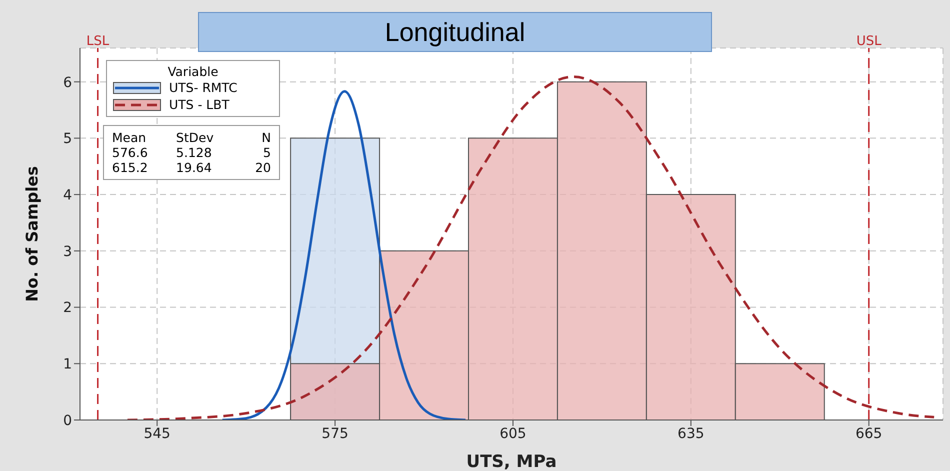 The width and height of the screenshot is (950, 471). I want to click on text: Mean StDev N, so click(191, 137).